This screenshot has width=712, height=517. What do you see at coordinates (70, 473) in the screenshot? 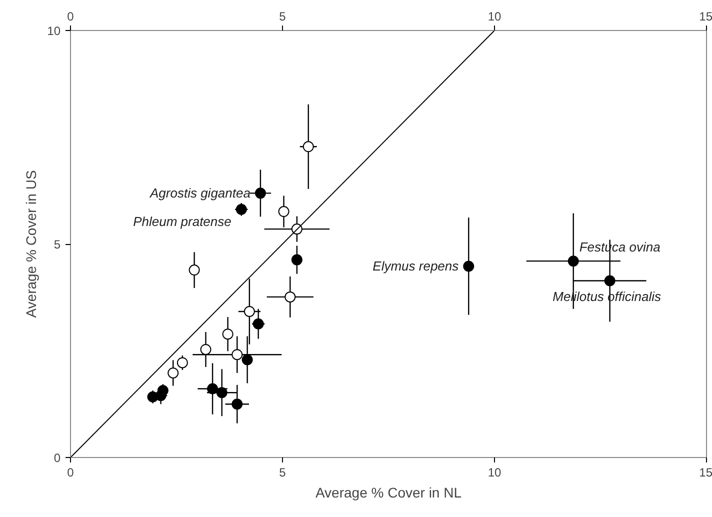
I see `x2-tick-label: 0` at bounding box center [70, 473].